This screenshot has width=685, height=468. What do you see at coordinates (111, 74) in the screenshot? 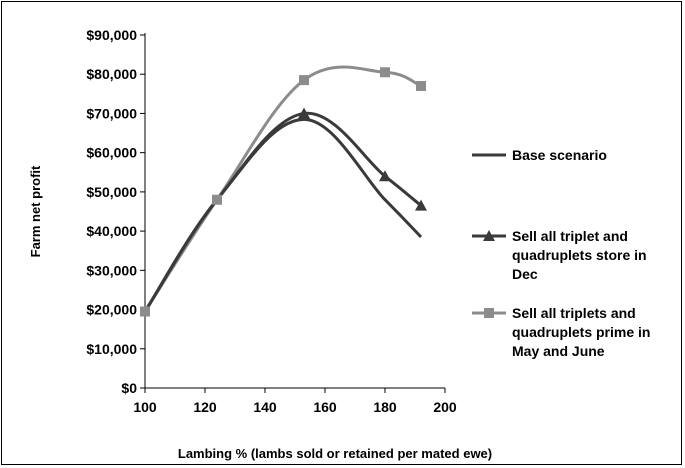
I see `y-tick-label: $80,000` at bounding box center [111, 74].